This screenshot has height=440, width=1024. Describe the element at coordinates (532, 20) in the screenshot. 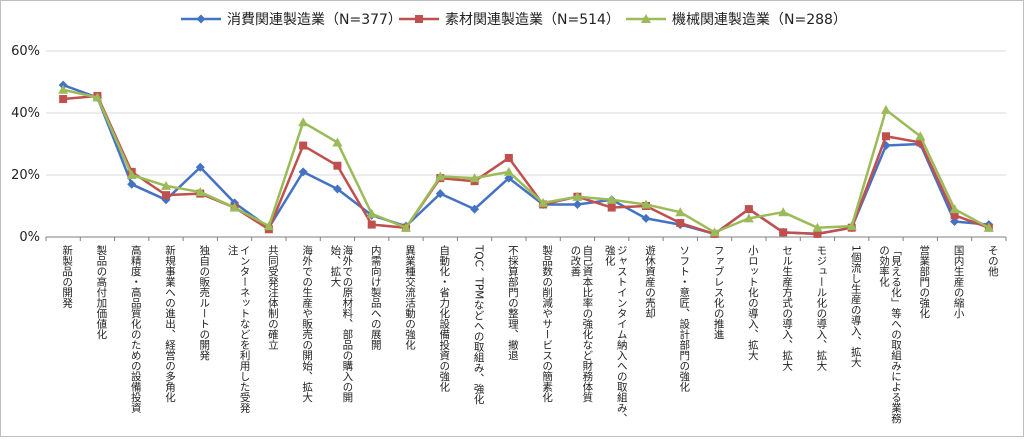

I see `legend-label: 素材関連製造業（N=514）` at that location.